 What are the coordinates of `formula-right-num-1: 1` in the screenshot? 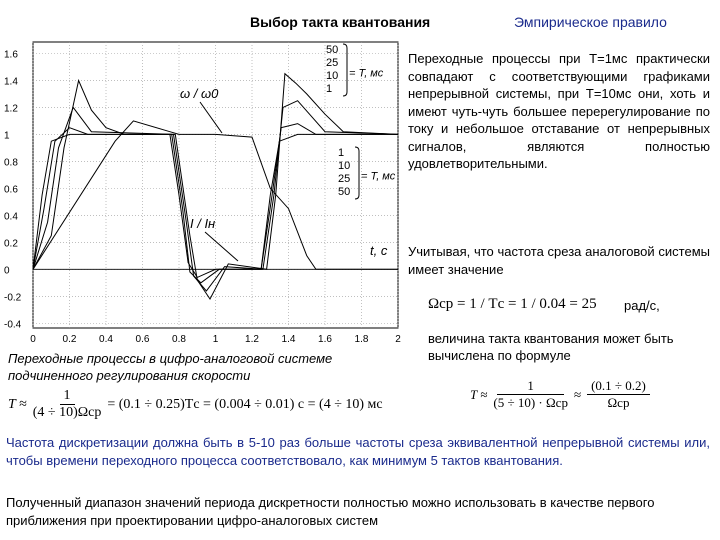 It's located at (530, 386).